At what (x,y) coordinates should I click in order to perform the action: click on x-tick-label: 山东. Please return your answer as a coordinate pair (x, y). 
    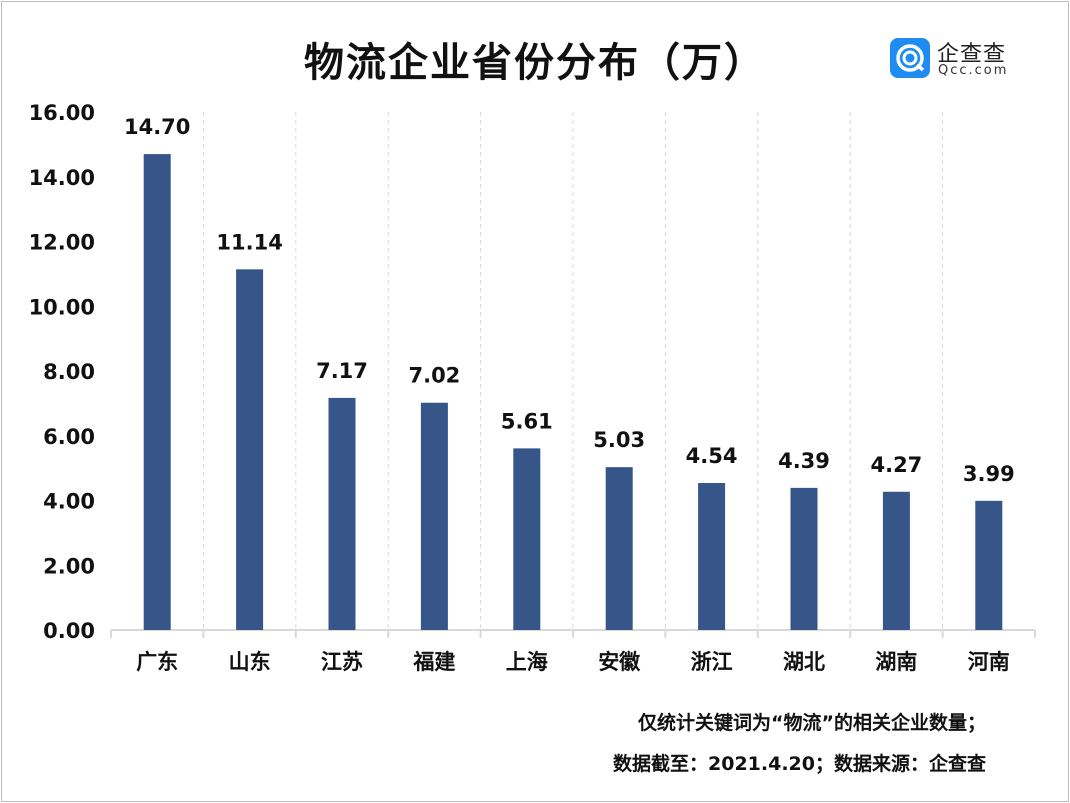
    Looking at the image, I should click on (250, 662).